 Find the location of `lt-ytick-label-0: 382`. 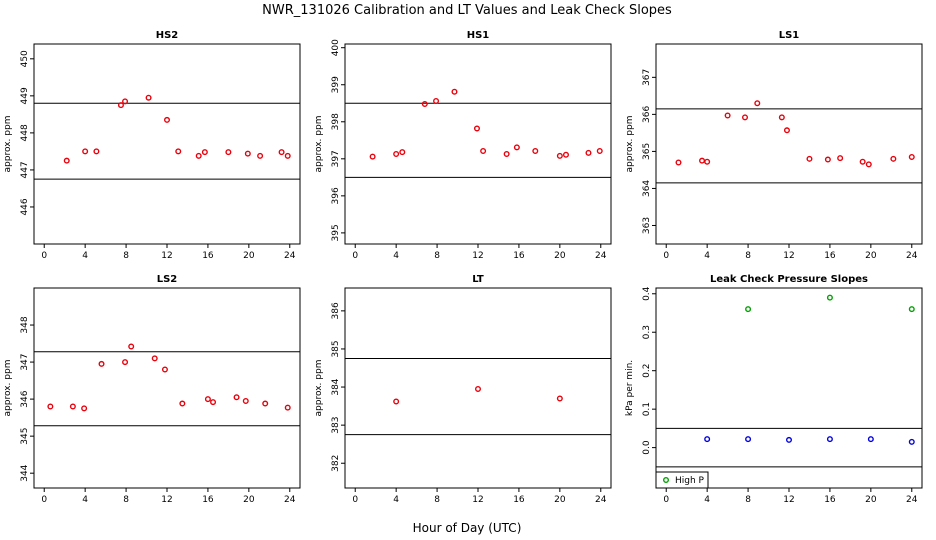

lt-ytick-label-0: 382 is located at coordinates (336, 463).